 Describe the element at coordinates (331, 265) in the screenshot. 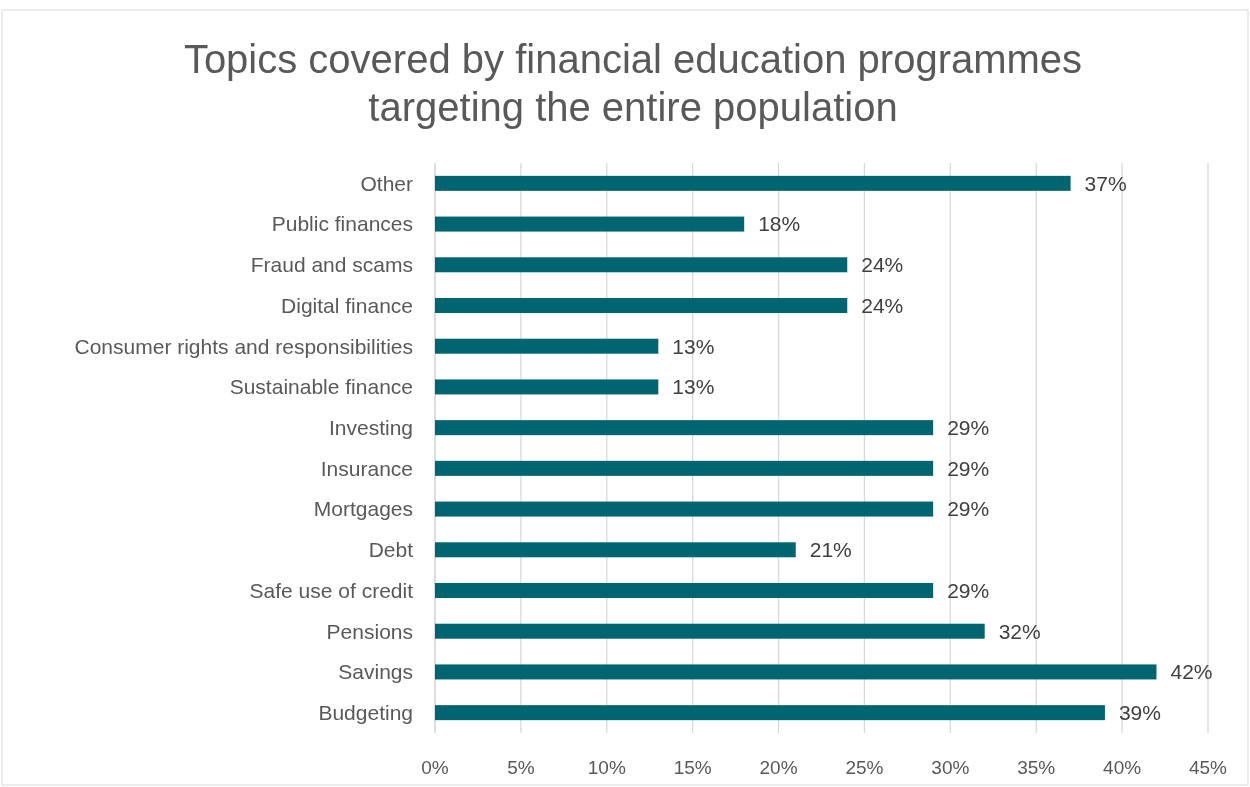

I see `y-tick-label: Fraud and scams` at that location.